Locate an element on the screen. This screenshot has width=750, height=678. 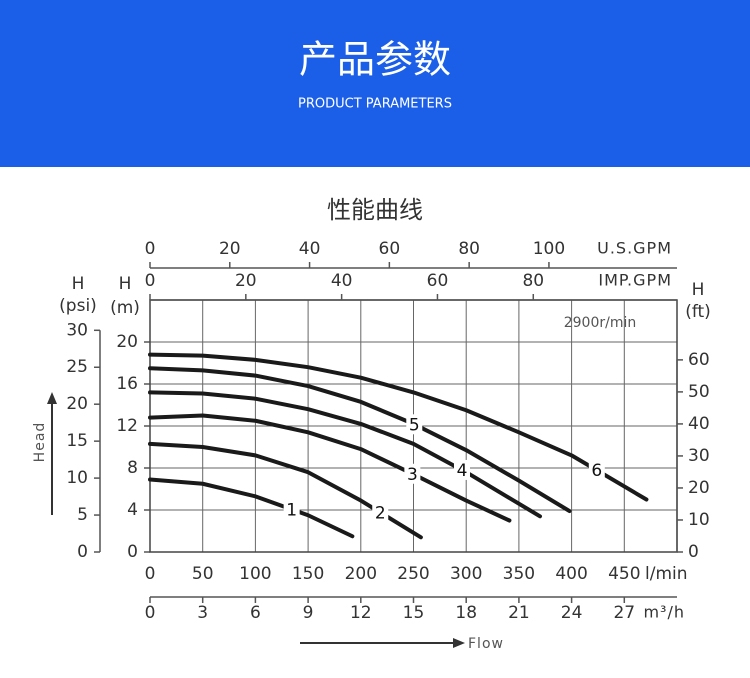
header-title: 产品参数 is located at coordinates (375, 60).